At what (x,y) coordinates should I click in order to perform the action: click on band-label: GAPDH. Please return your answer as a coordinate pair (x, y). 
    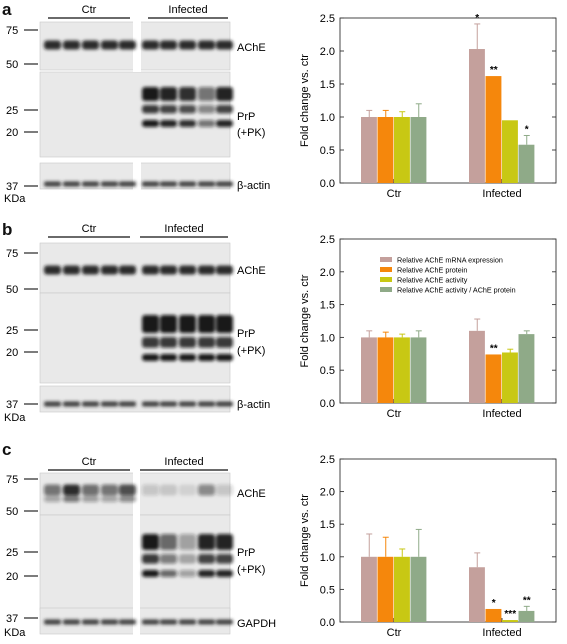
    Looking at the image, I should click on (256, 624).